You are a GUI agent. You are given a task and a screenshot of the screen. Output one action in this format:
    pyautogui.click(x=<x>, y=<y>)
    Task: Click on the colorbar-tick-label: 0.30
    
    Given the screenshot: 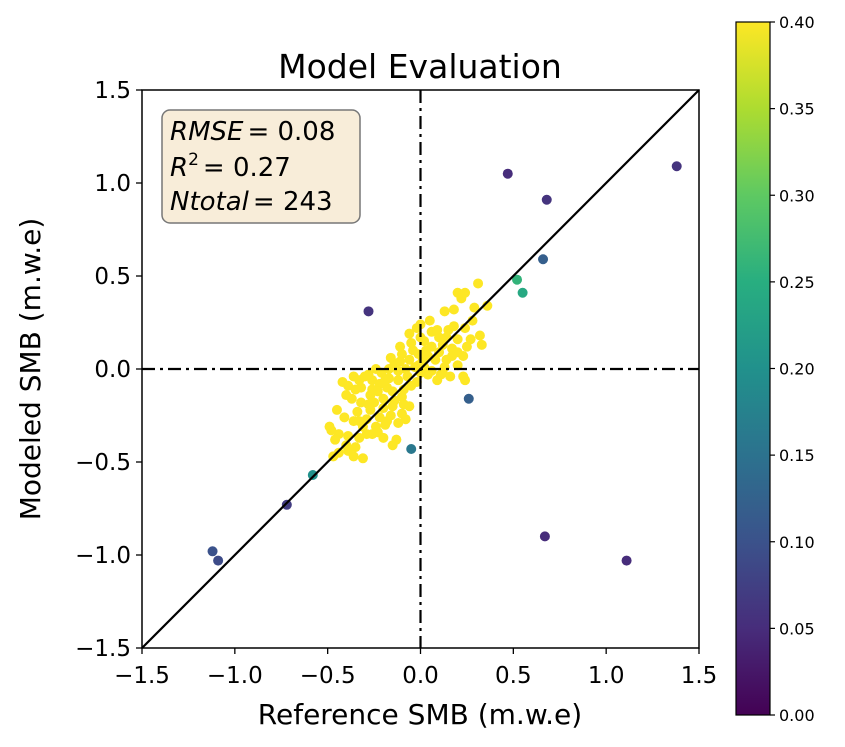 What is the action you would take?
    pyautogui.click(x=797, y=195)
    